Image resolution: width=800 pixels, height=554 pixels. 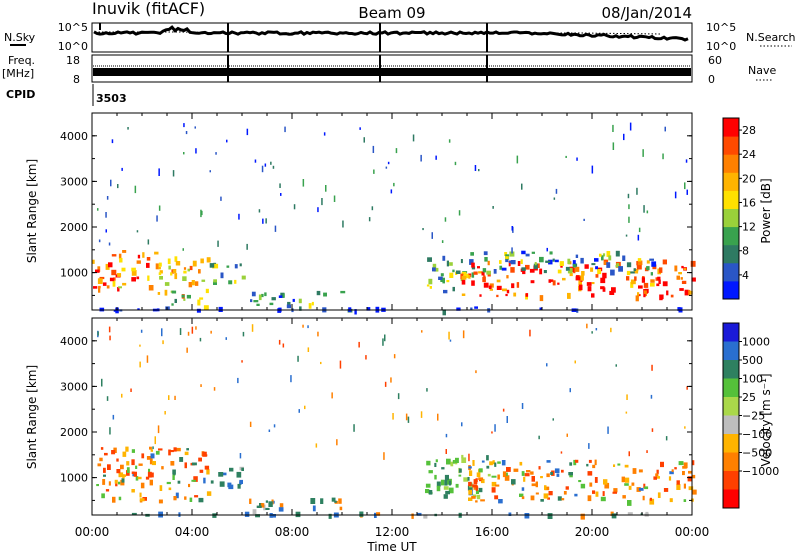 I want to click on ytick-label: 2000, so click(x=74, y=432).